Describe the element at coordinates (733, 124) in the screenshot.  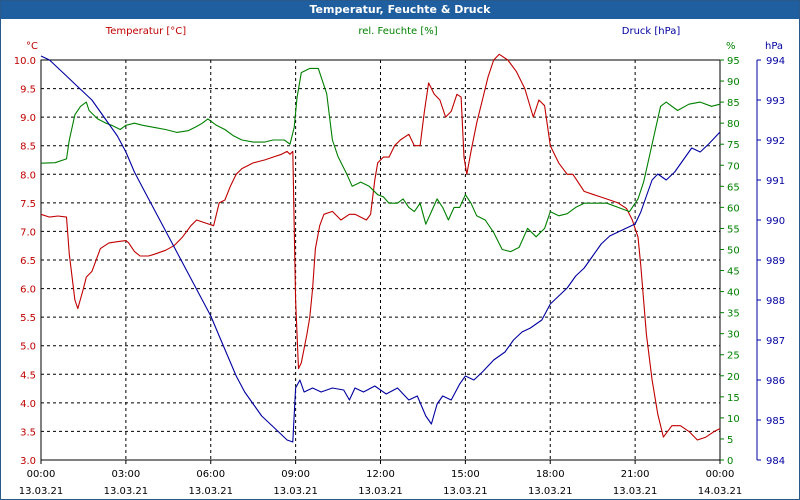
I see `humidity-tick-label: 80` at that location.